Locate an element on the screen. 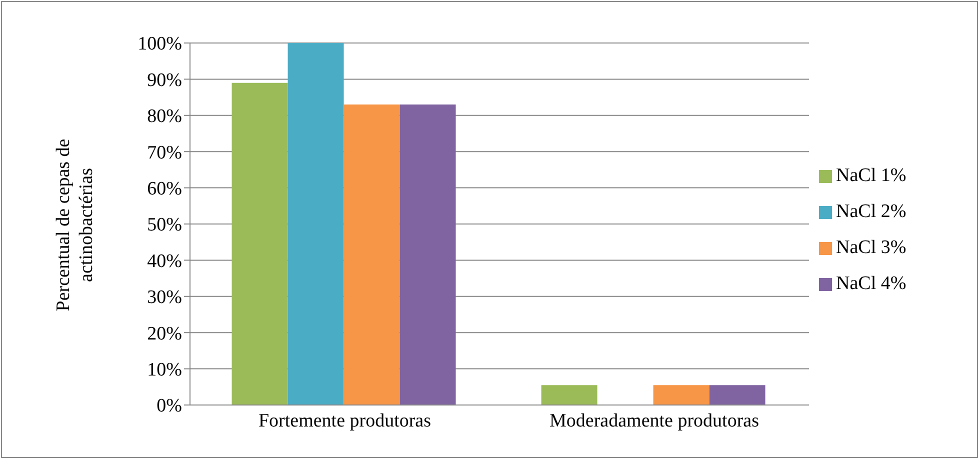  y-tick-label: 0% is located at coordinates (169, 406).